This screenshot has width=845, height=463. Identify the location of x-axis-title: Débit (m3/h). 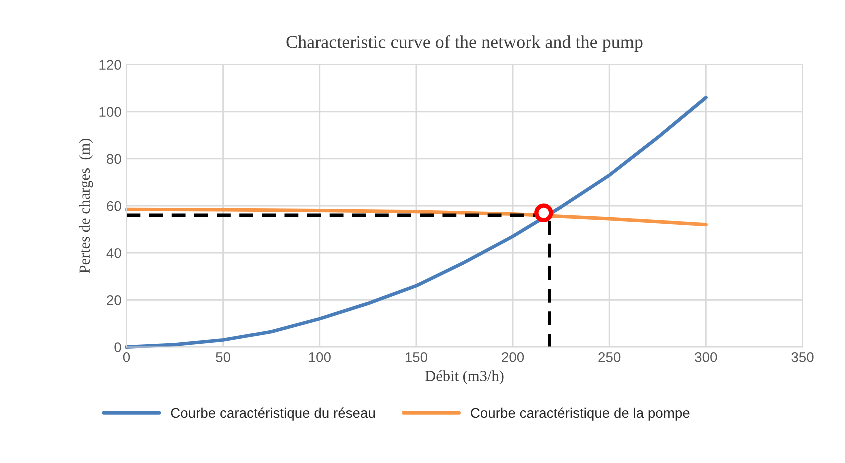
(465, 377).